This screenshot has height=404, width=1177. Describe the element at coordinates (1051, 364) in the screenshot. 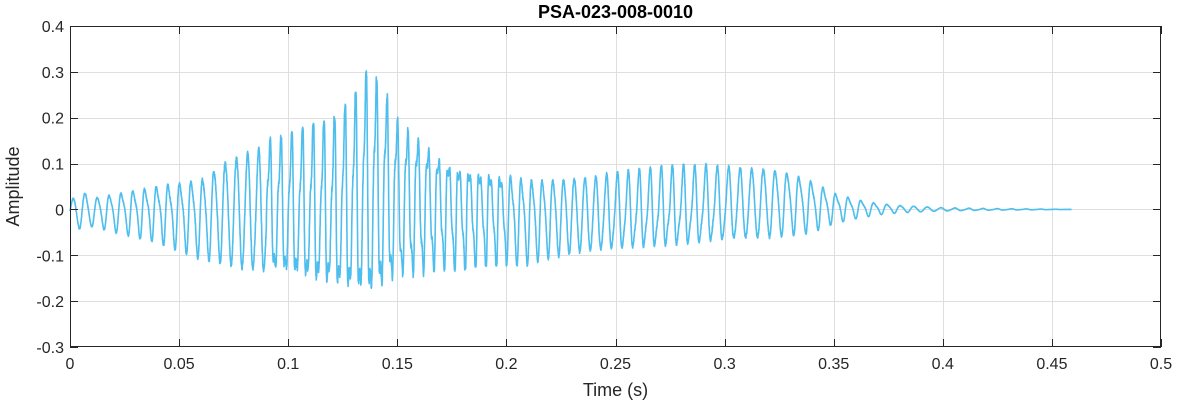

I see `x-tick-label: 0.45` at that location.